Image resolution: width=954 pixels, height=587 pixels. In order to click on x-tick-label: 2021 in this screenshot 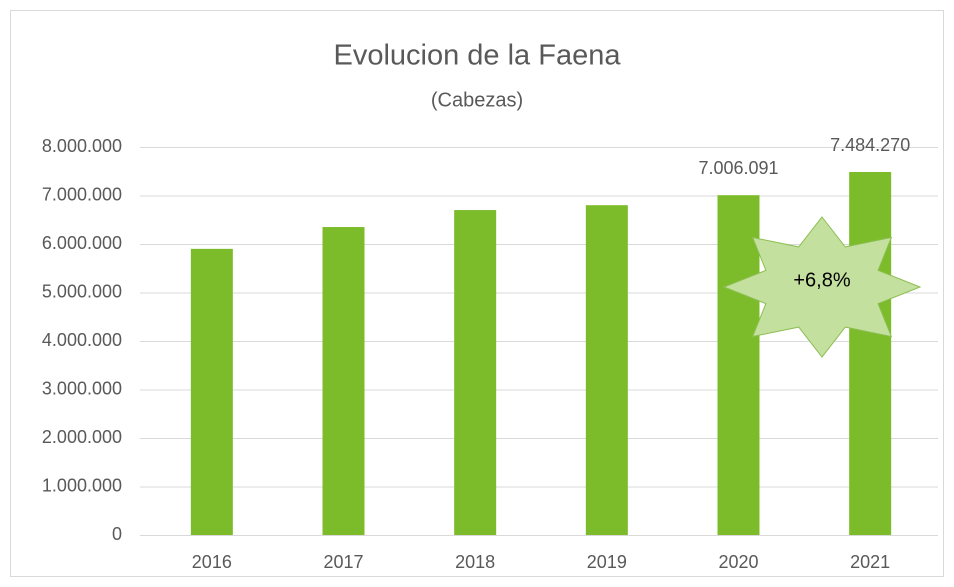, I will do `click(870, 562)`.